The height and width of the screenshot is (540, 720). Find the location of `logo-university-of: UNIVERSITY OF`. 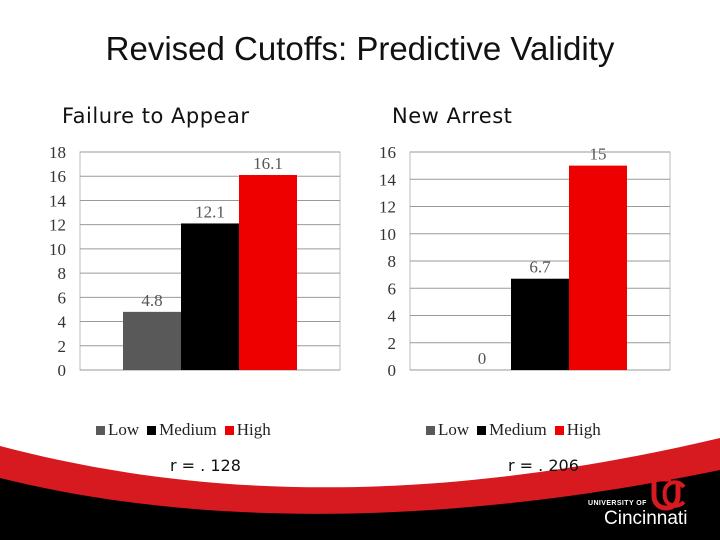

logo-university-of: UNIVERSITY OF is located at coordinates (617, 503).